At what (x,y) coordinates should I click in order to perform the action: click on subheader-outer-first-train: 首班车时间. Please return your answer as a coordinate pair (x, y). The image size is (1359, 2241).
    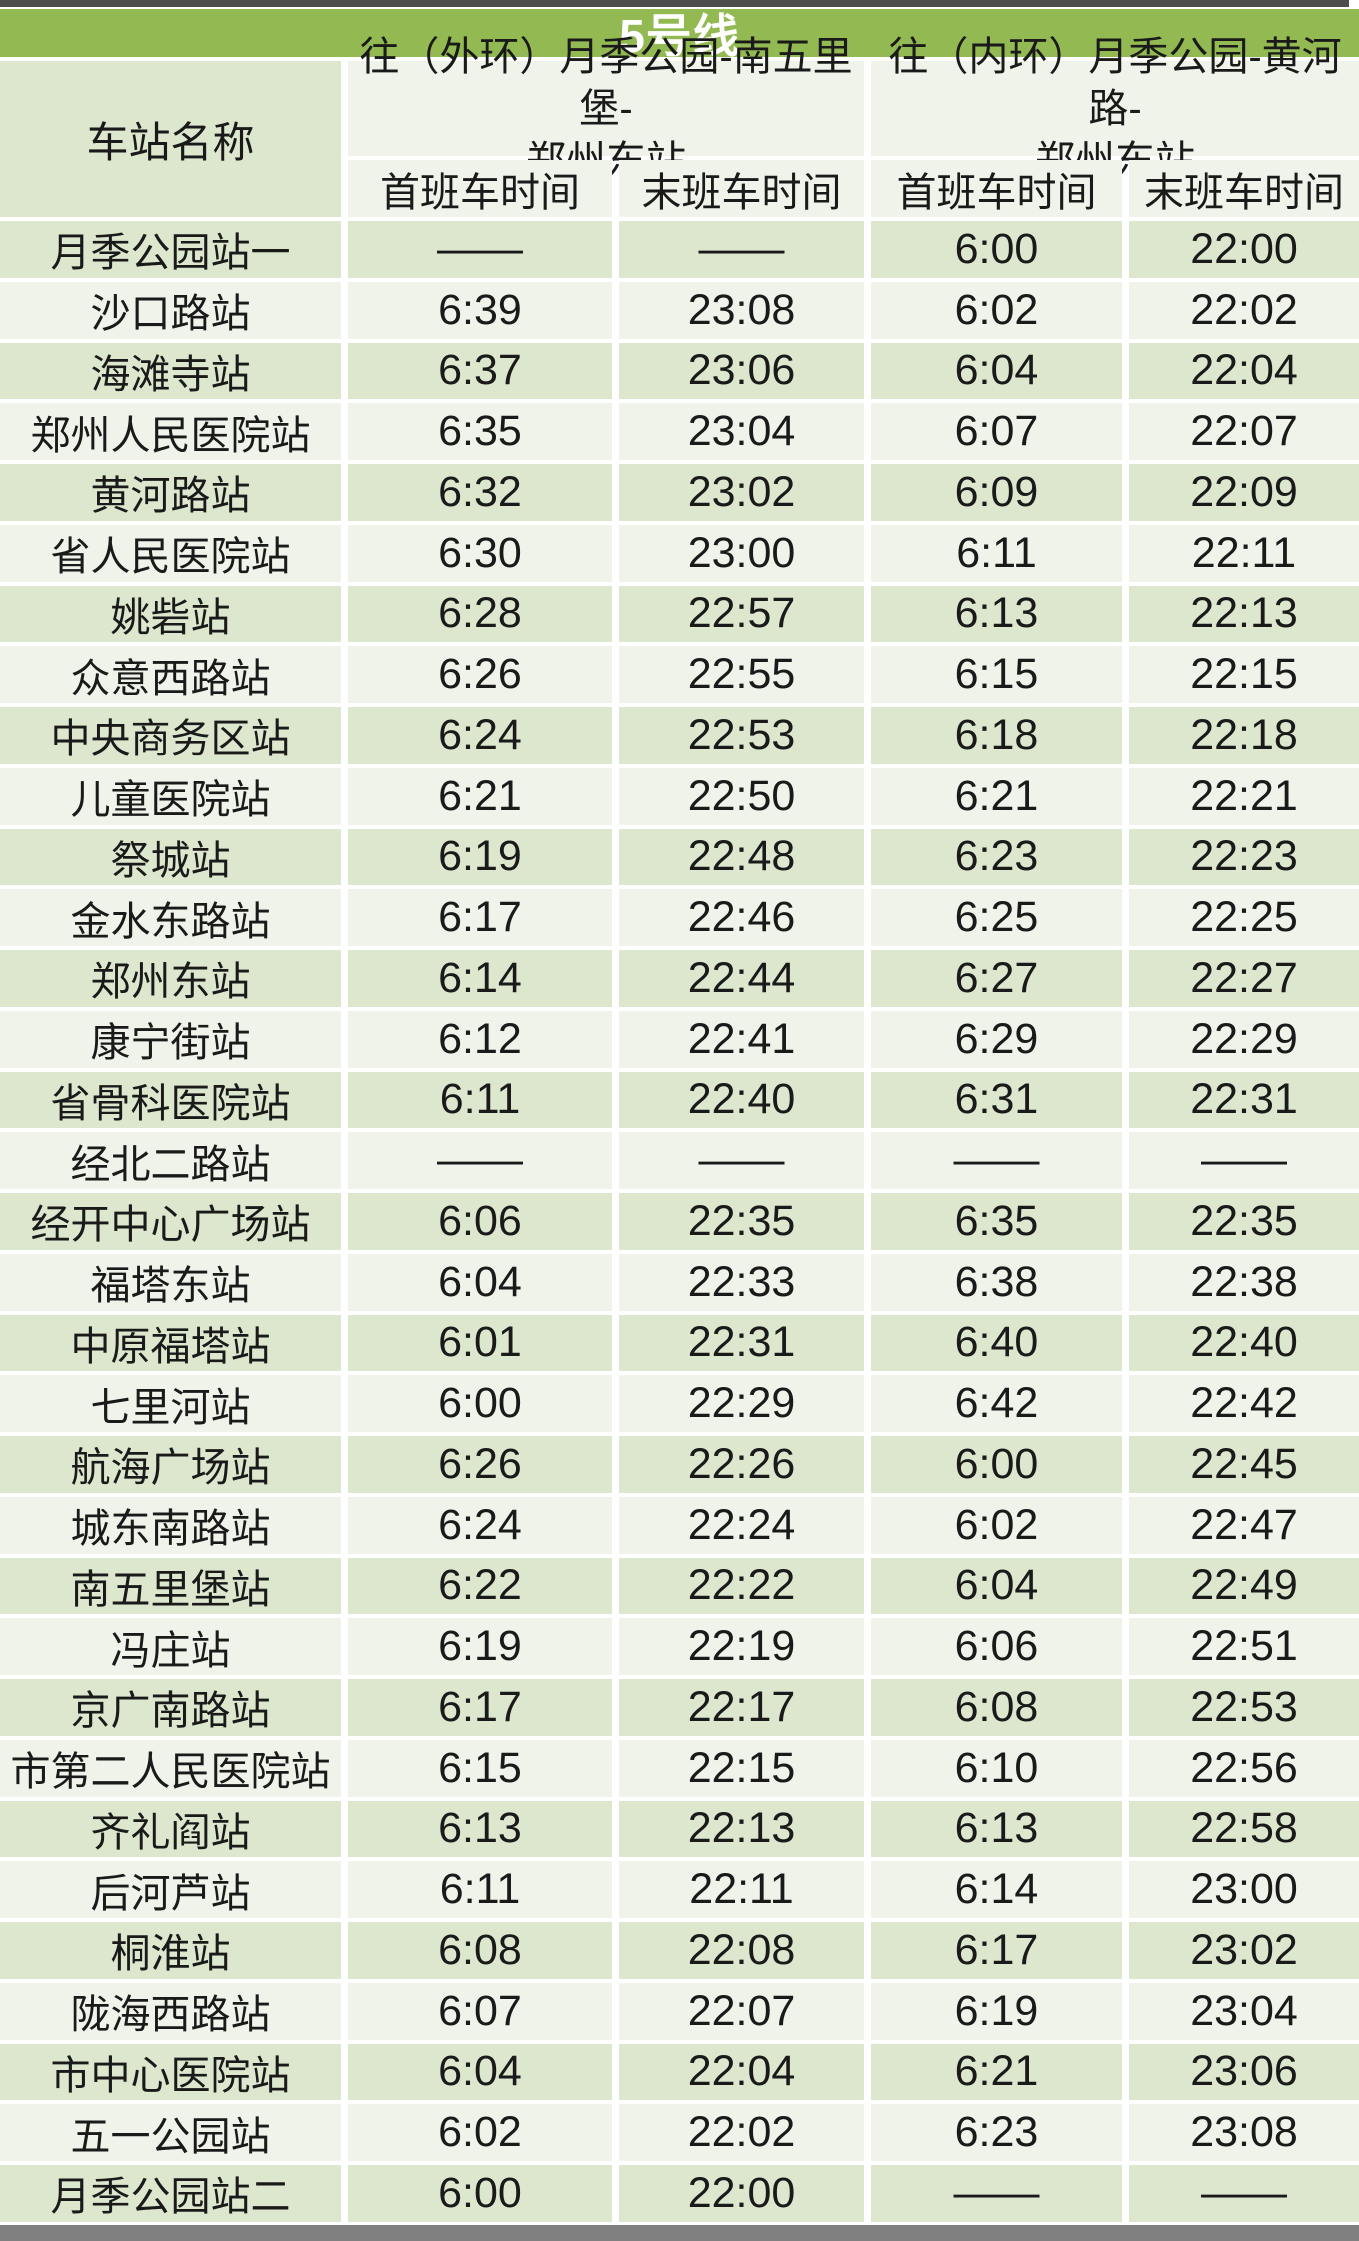
    Looking at the image, I should click on (480, 188).